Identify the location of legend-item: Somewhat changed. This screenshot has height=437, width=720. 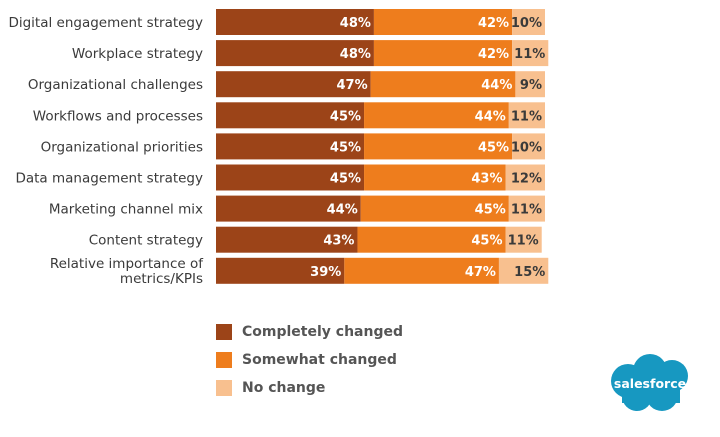
(309, 360).